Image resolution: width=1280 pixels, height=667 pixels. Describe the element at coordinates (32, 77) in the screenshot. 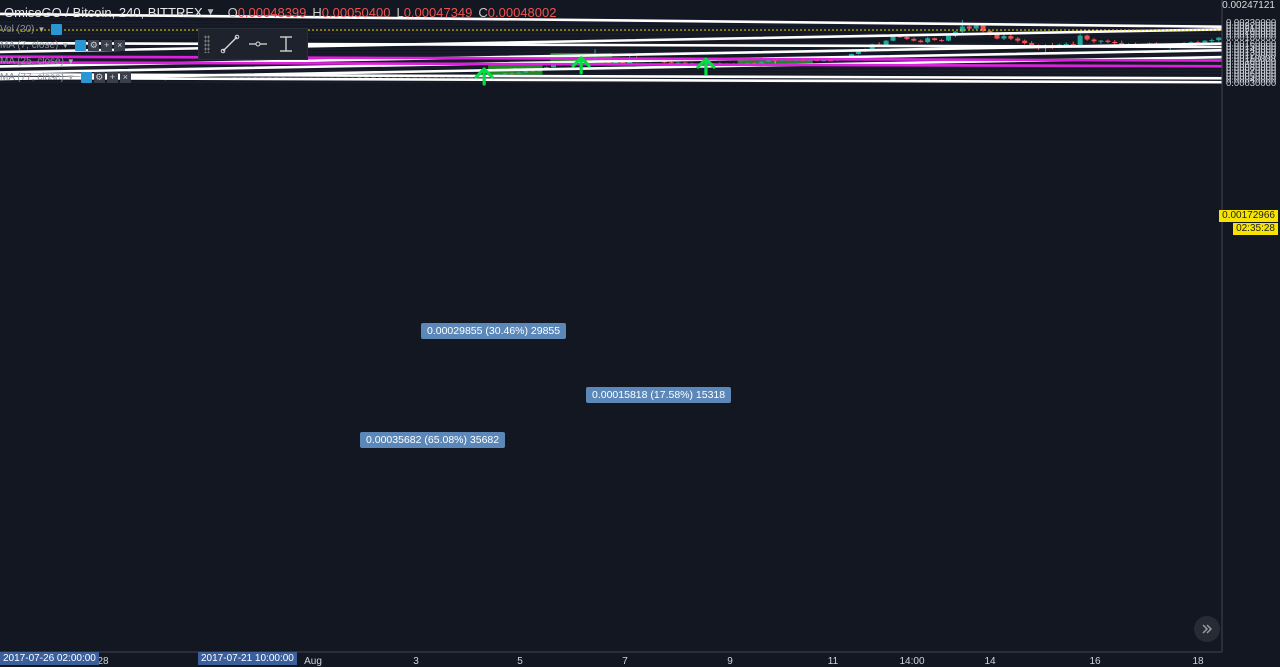

I see `indicator-label: MA (77, close)` at that location.